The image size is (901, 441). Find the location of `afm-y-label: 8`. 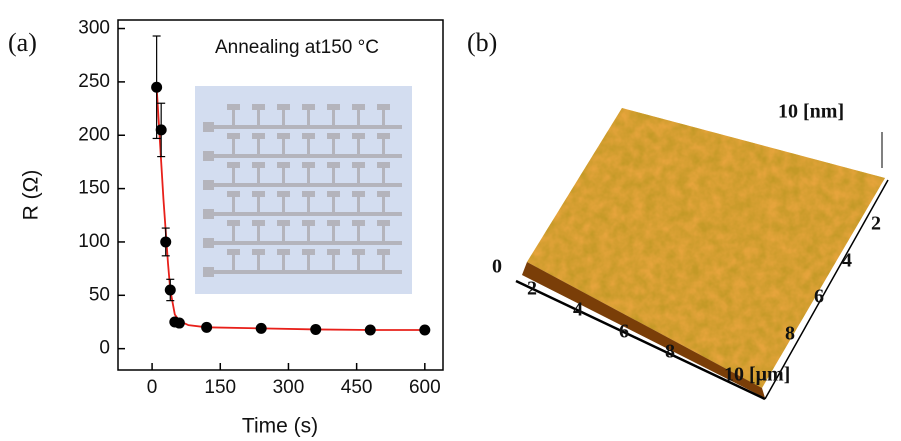

afm-y-label: 8 is located at coordinates (790, 334).